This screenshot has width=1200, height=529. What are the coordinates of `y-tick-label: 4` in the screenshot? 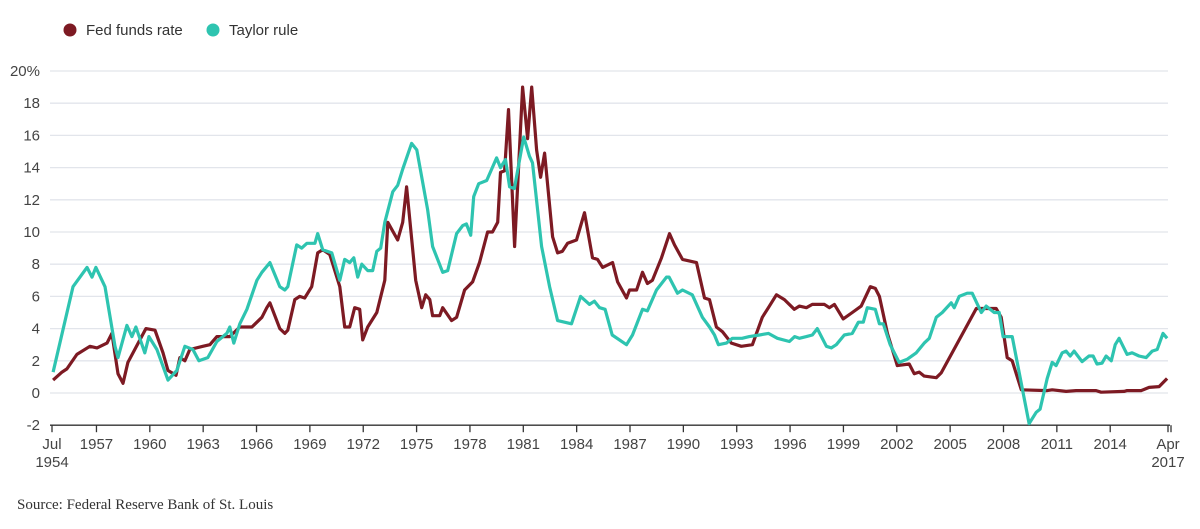 It's located at (36, 329).